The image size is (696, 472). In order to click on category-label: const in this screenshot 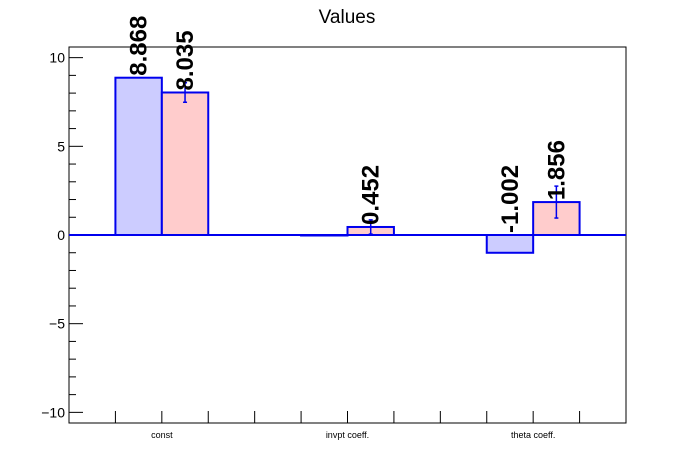, I will do `click(162, 435)`.